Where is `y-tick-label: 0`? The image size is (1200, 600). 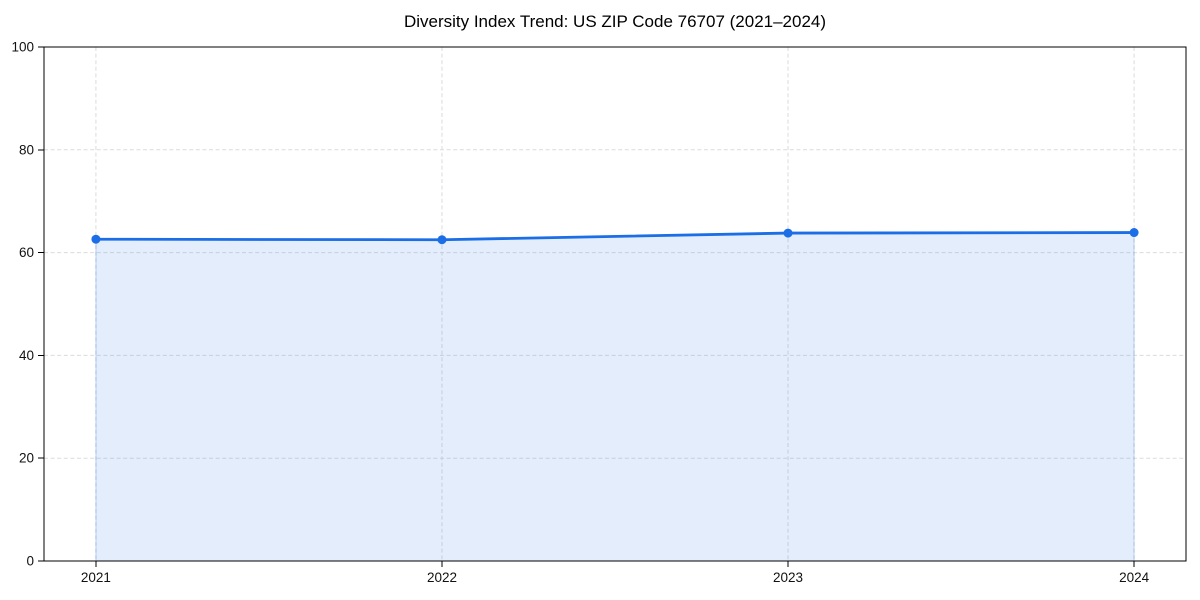
y-tick-label: 0 is located at coordinates (30, 561).